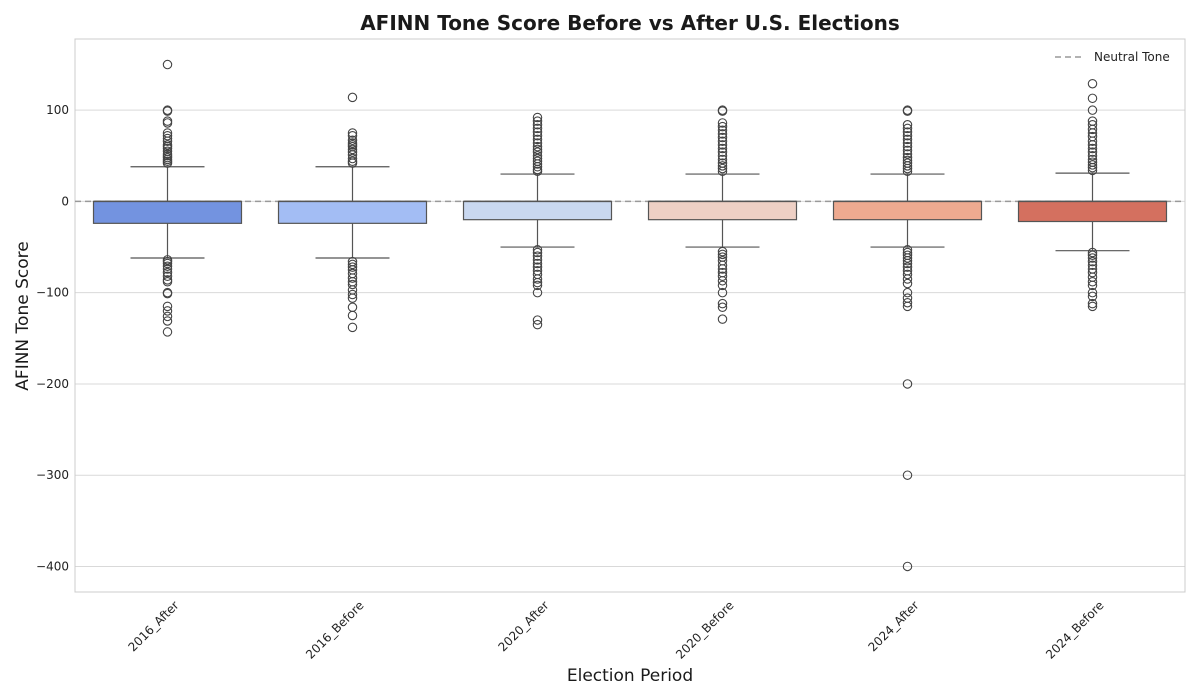 The height and width of the screenshot is (700, 1200). Describe the element at coordinates (23, 315) in the screenshot. I see `y-axis-label: AFINN Tone Score` at that location.